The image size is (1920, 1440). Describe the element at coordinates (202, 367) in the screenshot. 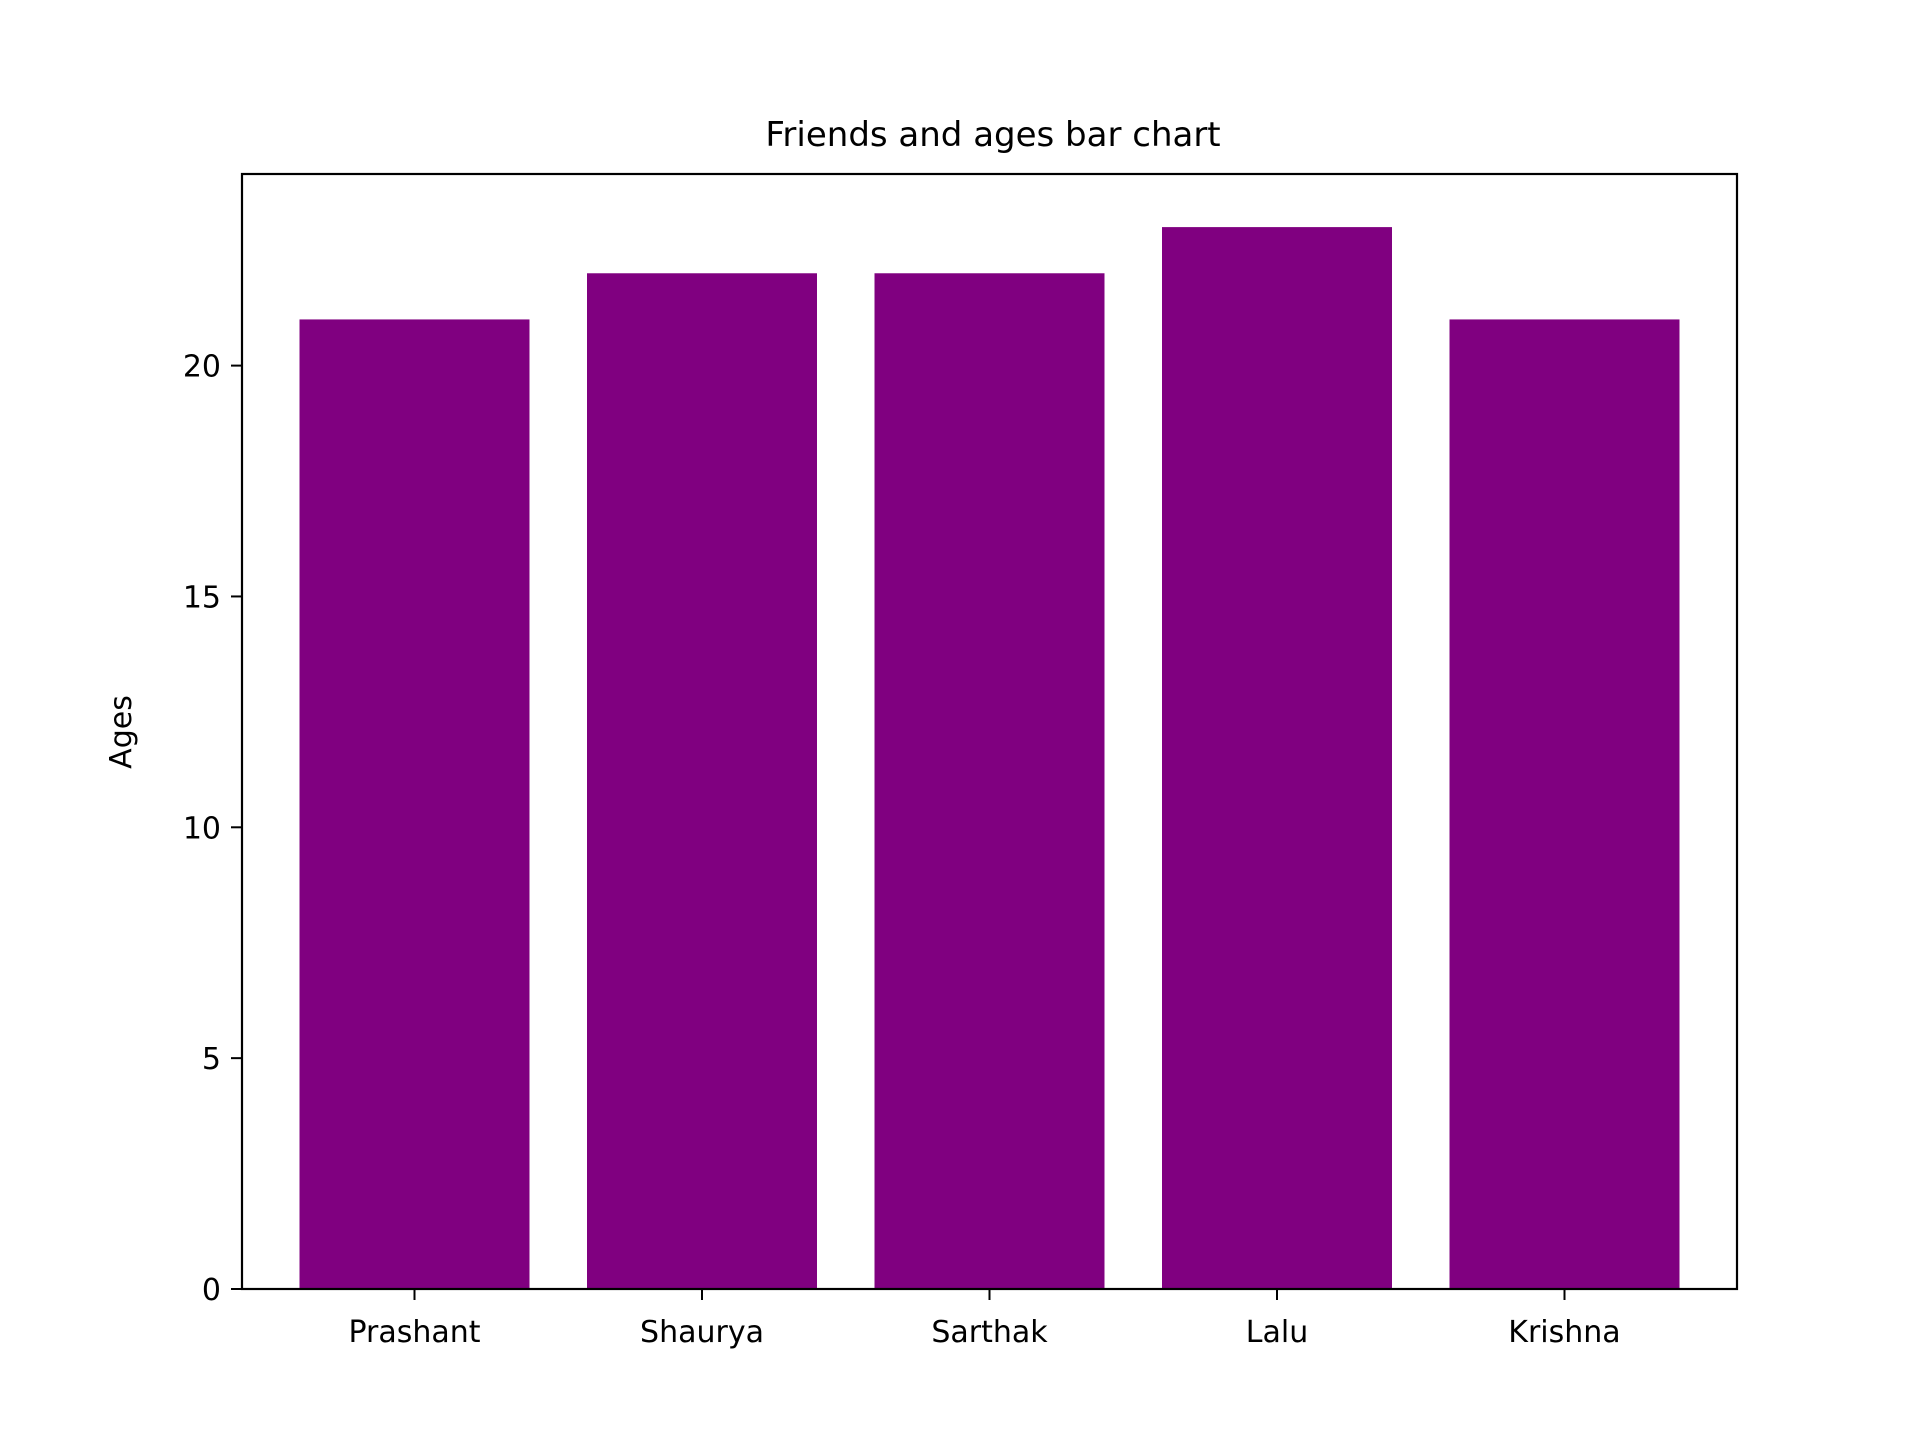

I see `y-tick-label: 20` at that location.